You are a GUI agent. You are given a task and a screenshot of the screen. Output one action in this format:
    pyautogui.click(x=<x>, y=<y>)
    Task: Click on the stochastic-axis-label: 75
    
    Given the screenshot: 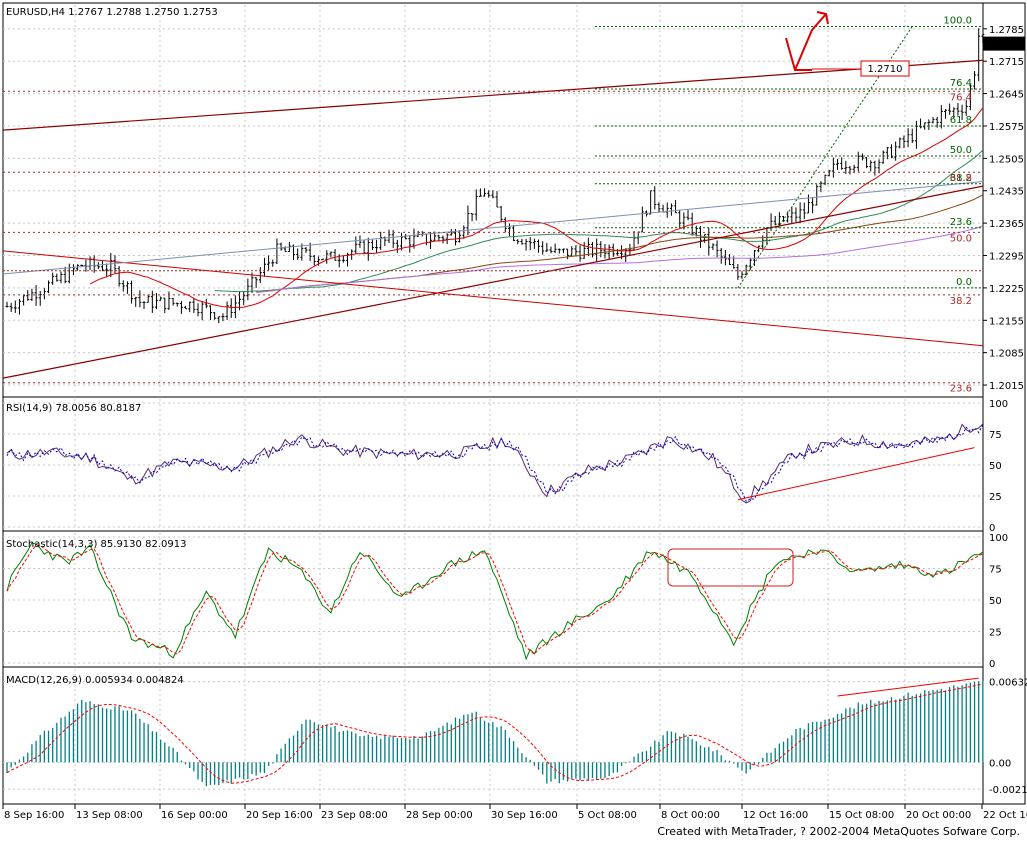 What is the action you would take?
    pyautogui.click(x=995, y=570)
    